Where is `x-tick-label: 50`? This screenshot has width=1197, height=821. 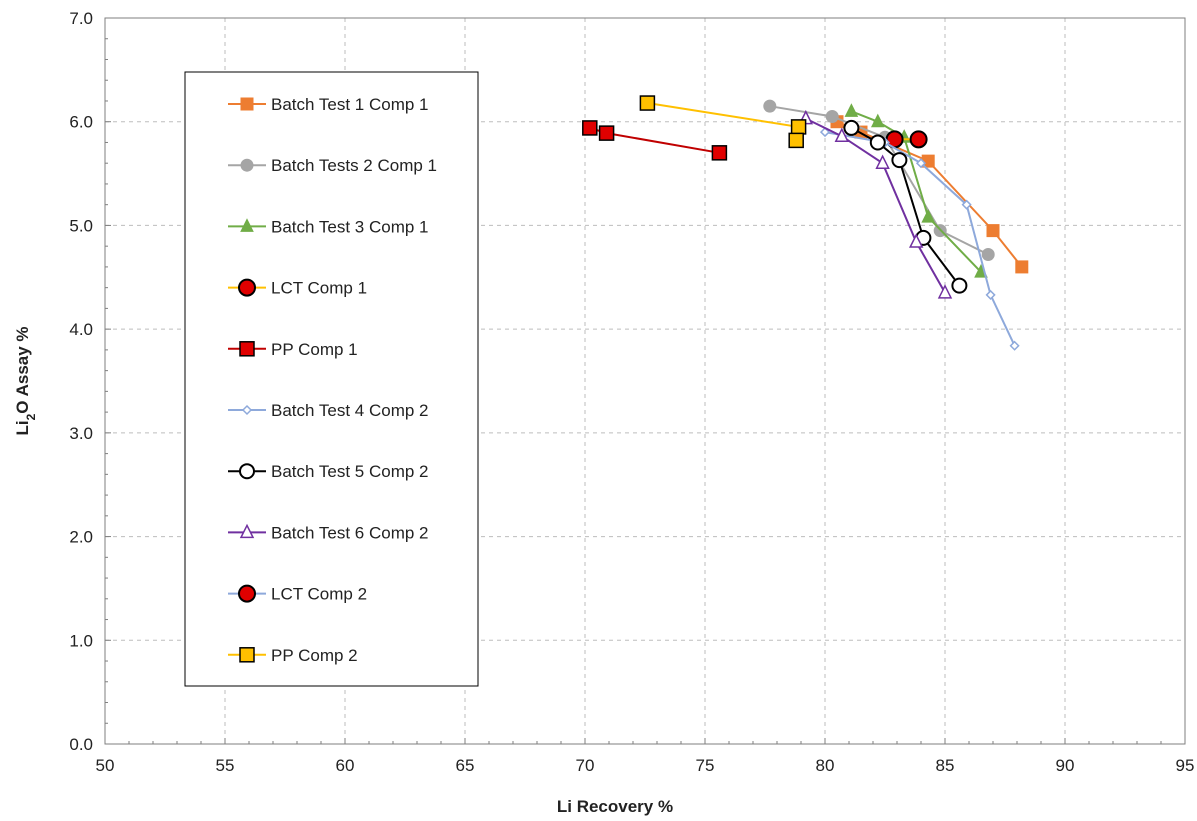 x-tick-label: 50 is located at coordinates (105, 765).